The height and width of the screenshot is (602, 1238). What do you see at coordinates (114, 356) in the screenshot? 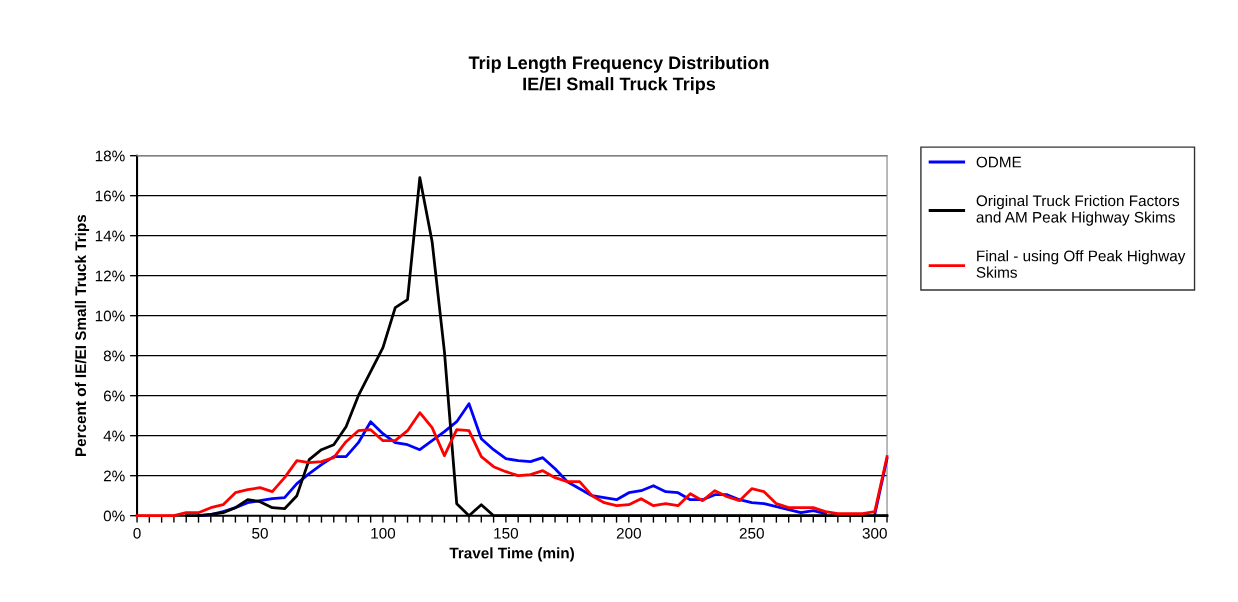
I see `y-tick-label: 8%` at bounding box center [114, 356].